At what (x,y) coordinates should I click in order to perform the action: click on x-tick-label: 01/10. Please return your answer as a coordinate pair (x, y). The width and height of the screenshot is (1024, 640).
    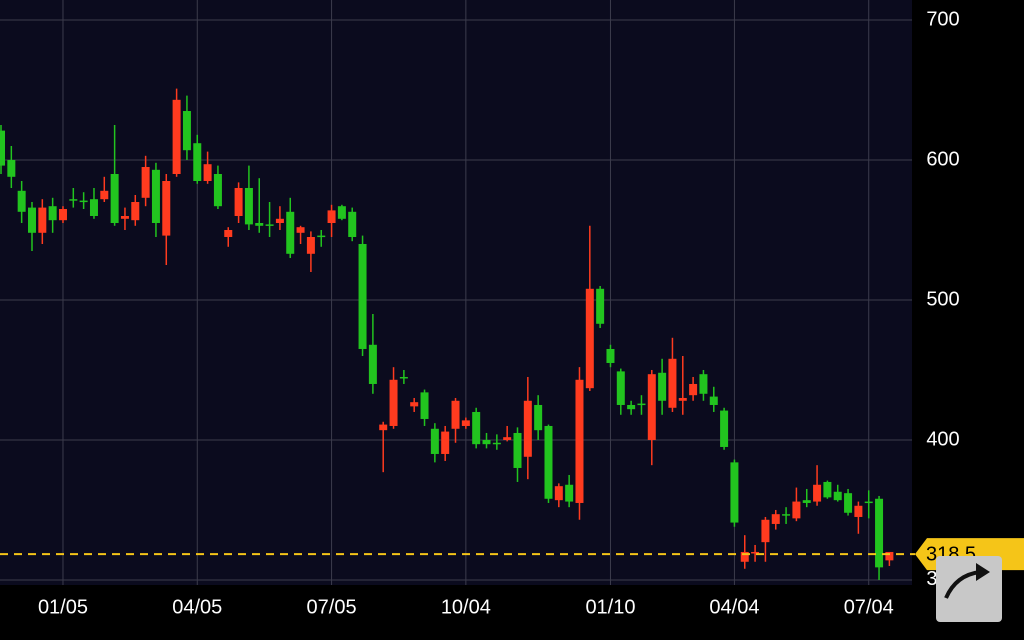
    Looking at the image, I should click on (610, 607).